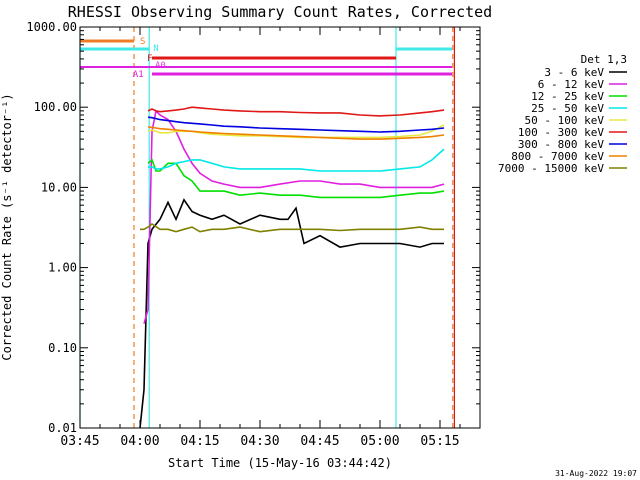  What do you see at coordinates (567, 96) in the screenshot?
I see `legend-label-2: 12 - 25 keV` at bounding box center [567, 96].